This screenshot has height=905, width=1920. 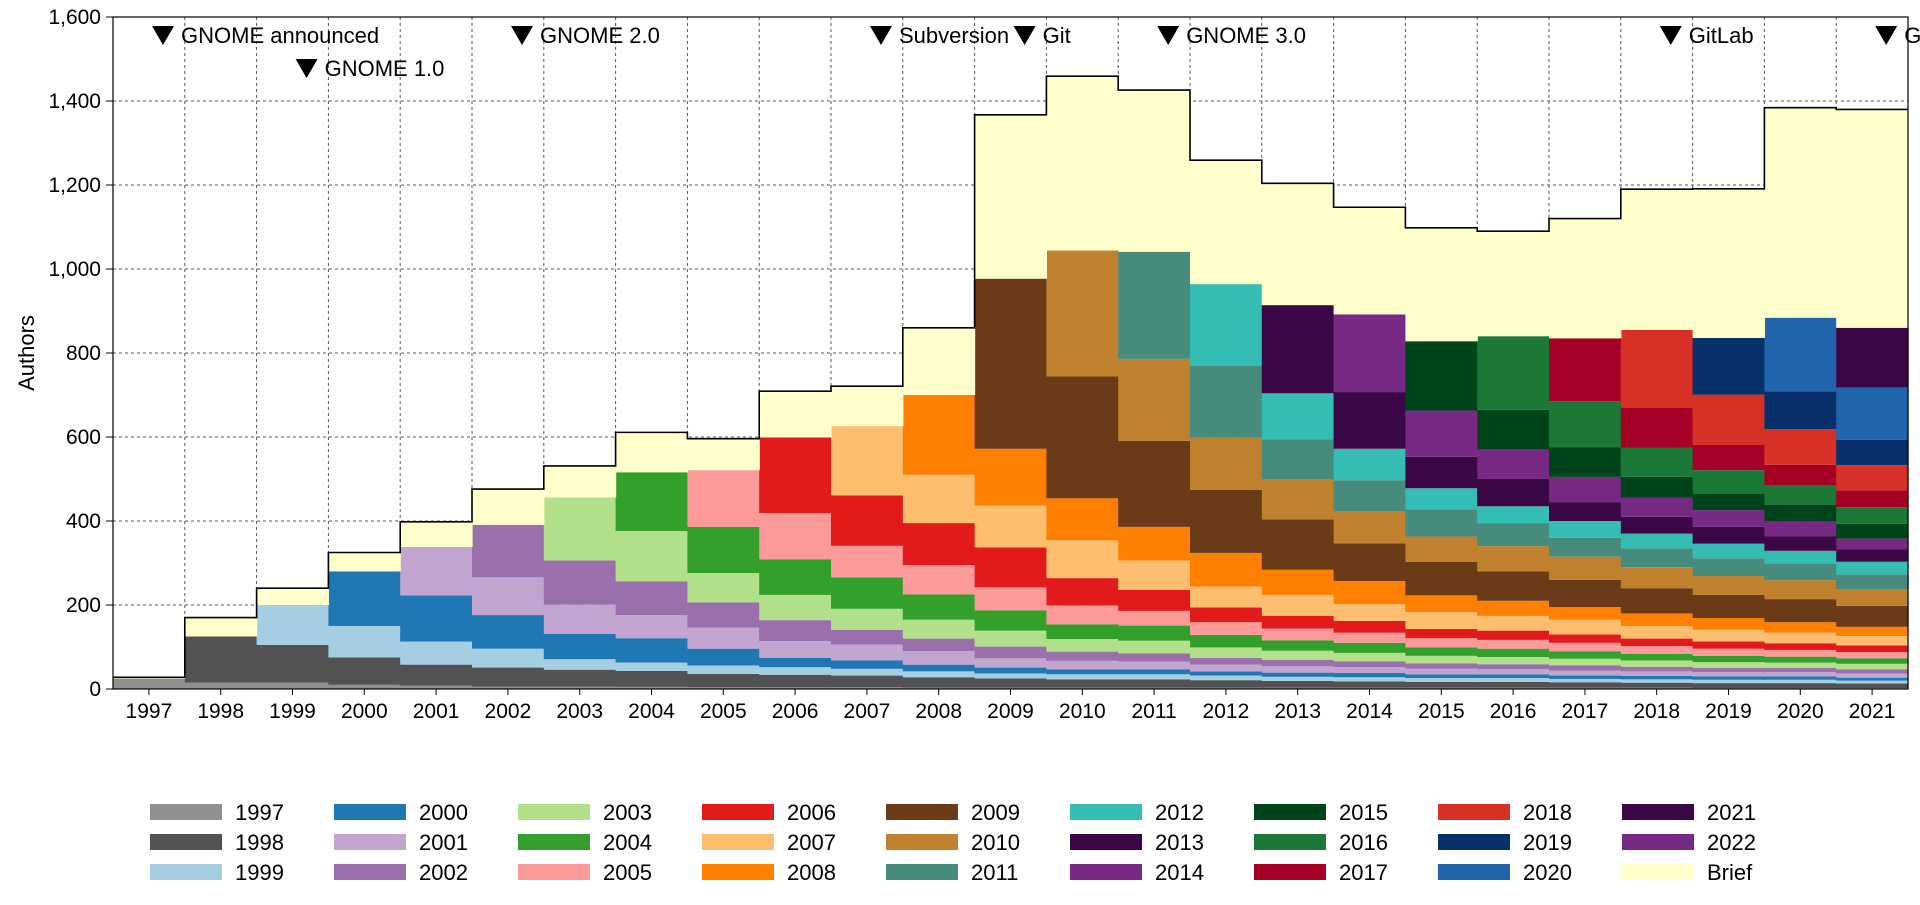 I want to click on bar-segment-2006-2019, so click(x=1728, y=645).